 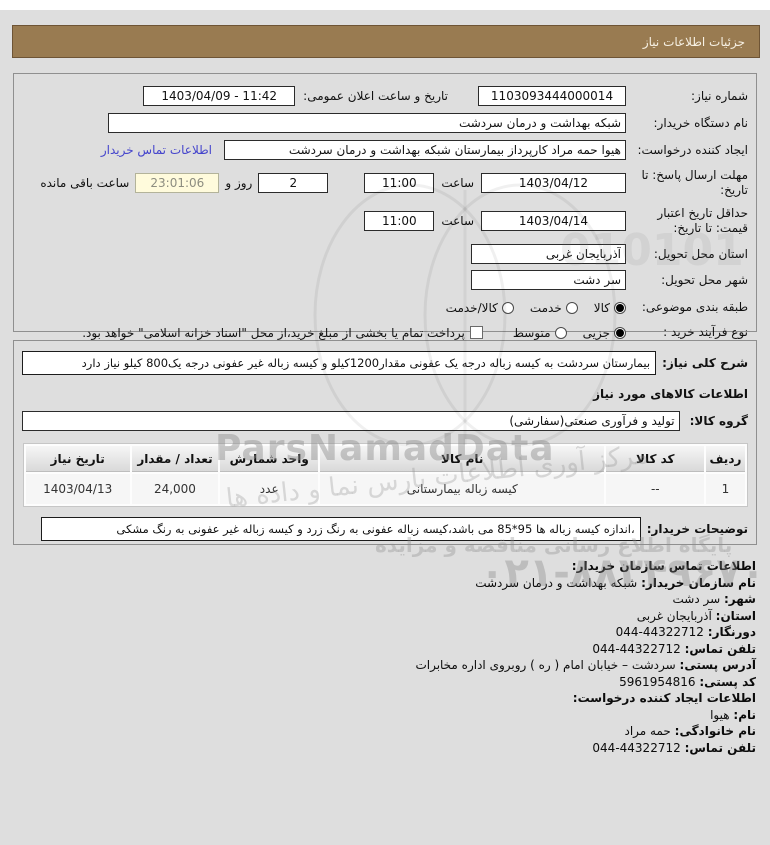 I want to click on contact-label: آدرس پستی:, so click(x=717, y=665).